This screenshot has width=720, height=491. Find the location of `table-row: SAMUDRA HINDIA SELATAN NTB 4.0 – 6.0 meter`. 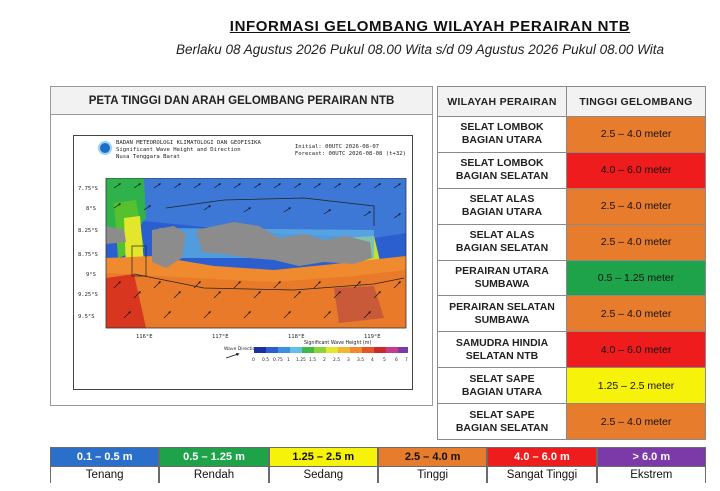

table-row: SAMUDRA HINDIA SELATAN NTB 4.0 – 6.0 meter is located at coordinates (571, 350).